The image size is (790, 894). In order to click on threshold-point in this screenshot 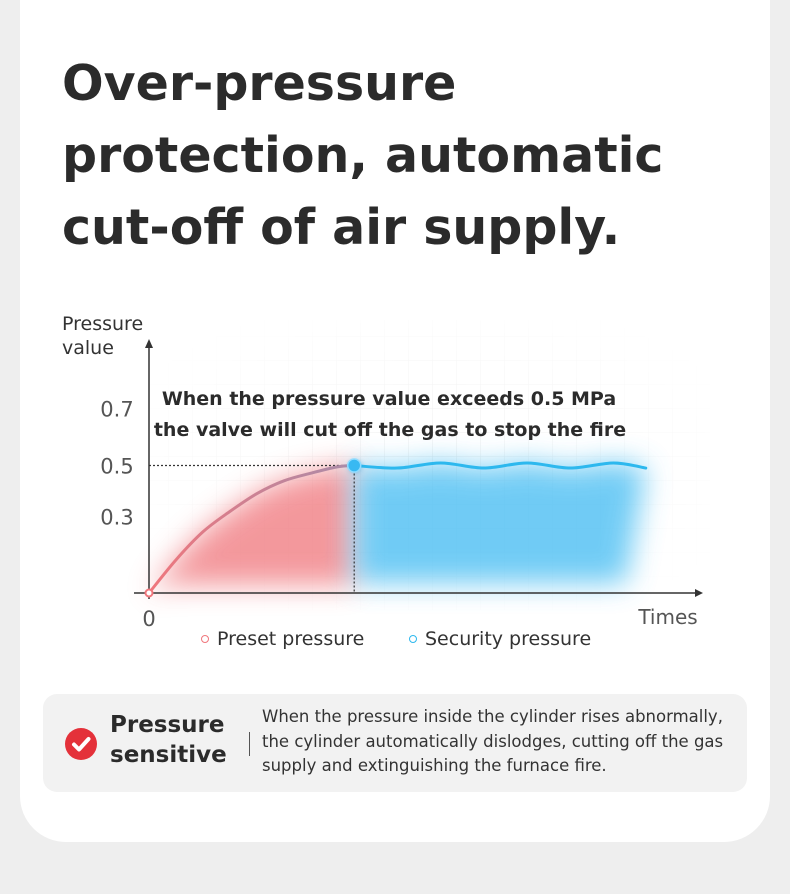, I will do `click(354, 465)`.